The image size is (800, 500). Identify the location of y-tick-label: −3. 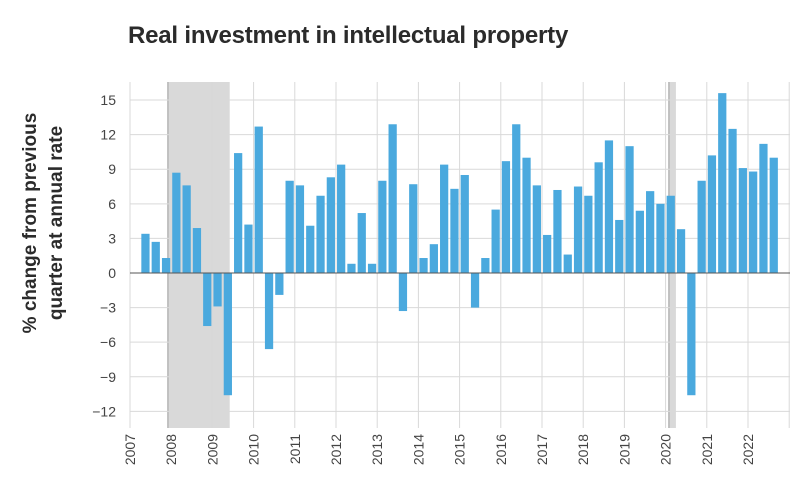
(108, 308).